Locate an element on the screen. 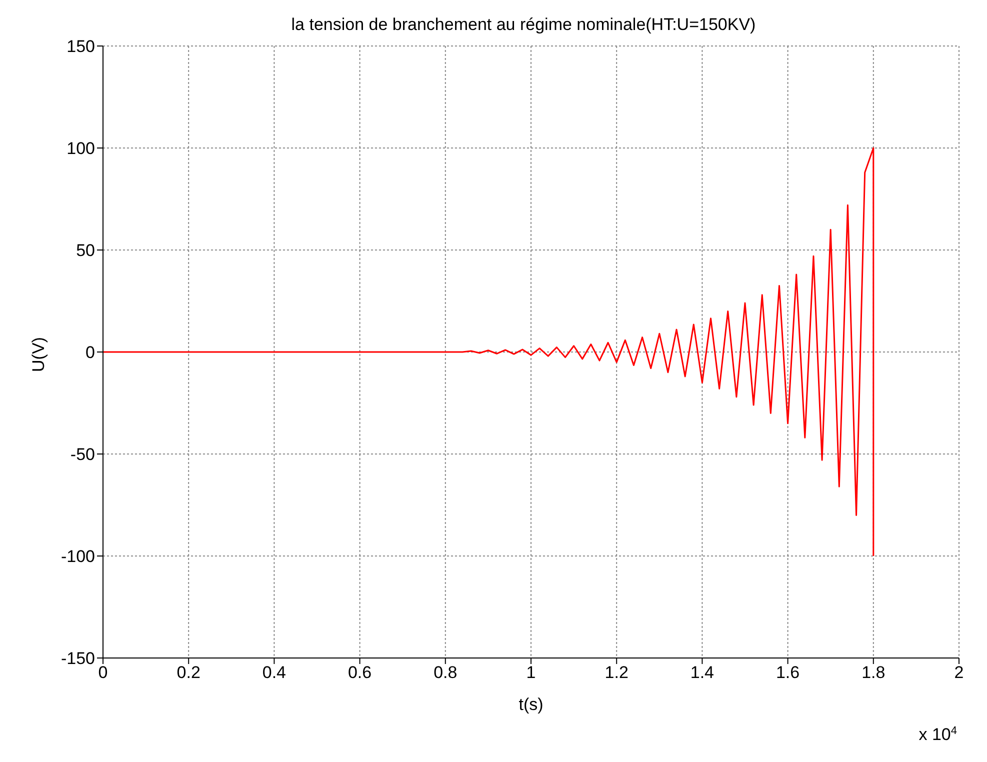  y-tick-label: 100 is located at coordinates (80, 148).